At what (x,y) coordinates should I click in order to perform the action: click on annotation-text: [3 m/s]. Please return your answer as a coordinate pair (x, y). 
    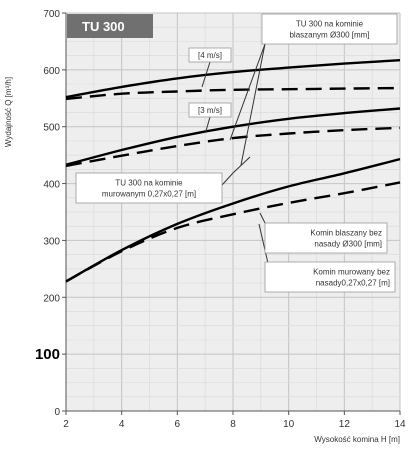
    Looking at the image, I should click on (210, 110).